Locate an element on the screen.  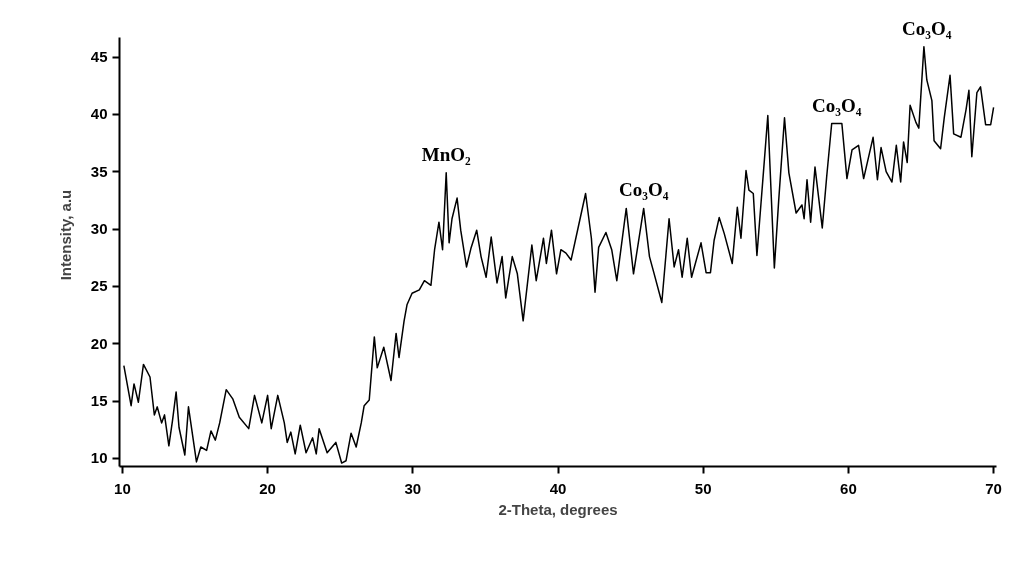
y-tick-label: 25 is located at coordinates (99, 286).